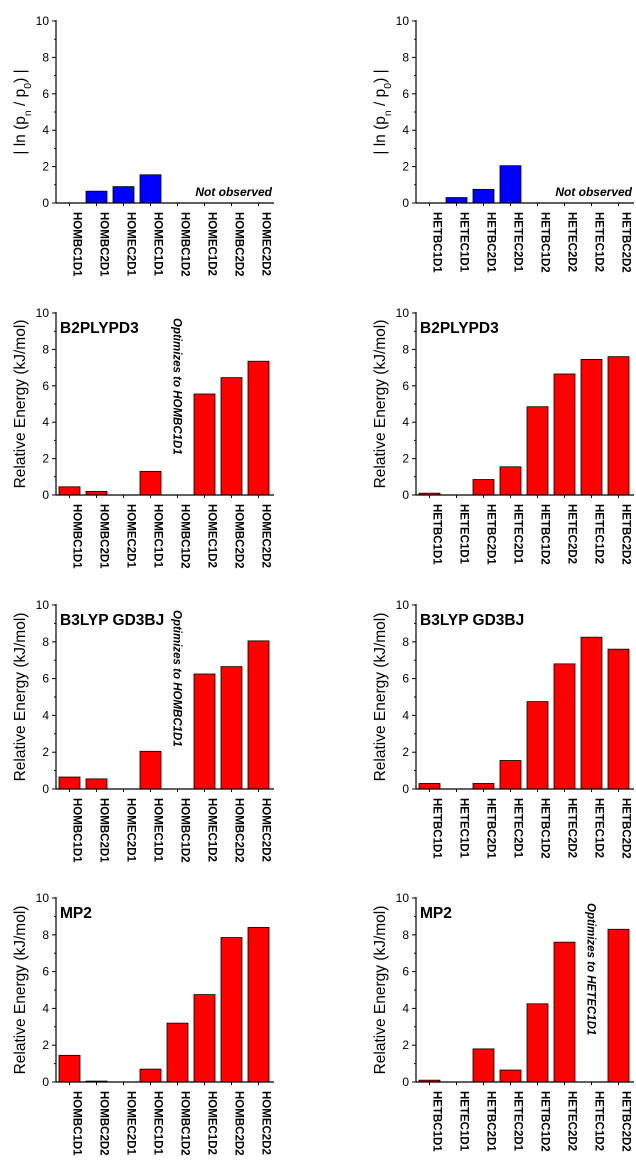  I want to click on panel-title: MP2, so click(76, 913).